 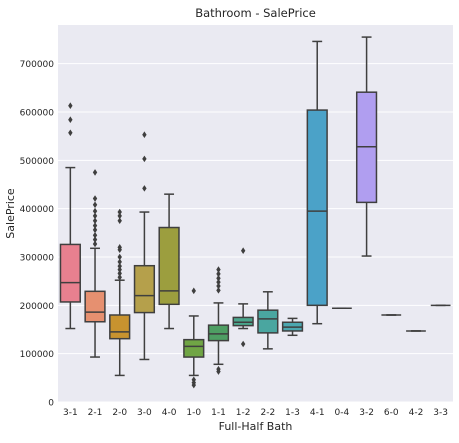 I want to click on x-tick-label: 1-2, so click(x=243, y=413).